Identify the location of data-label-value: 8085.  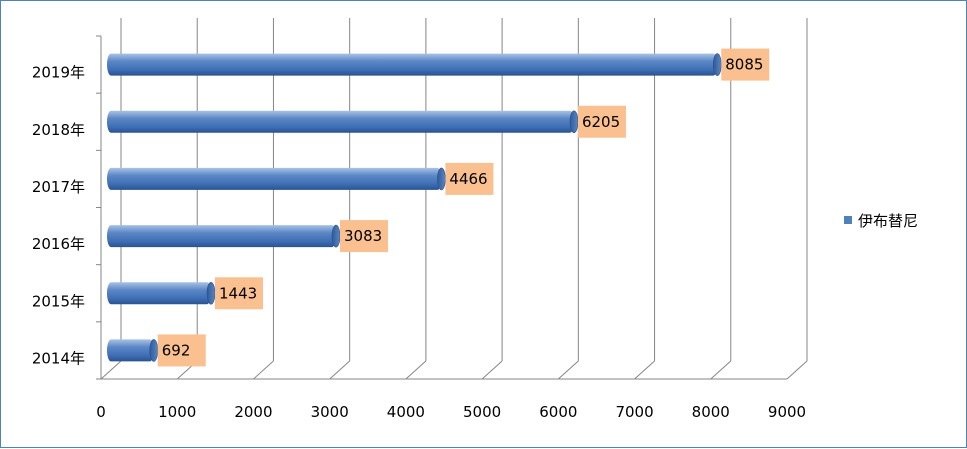
(744, 65).